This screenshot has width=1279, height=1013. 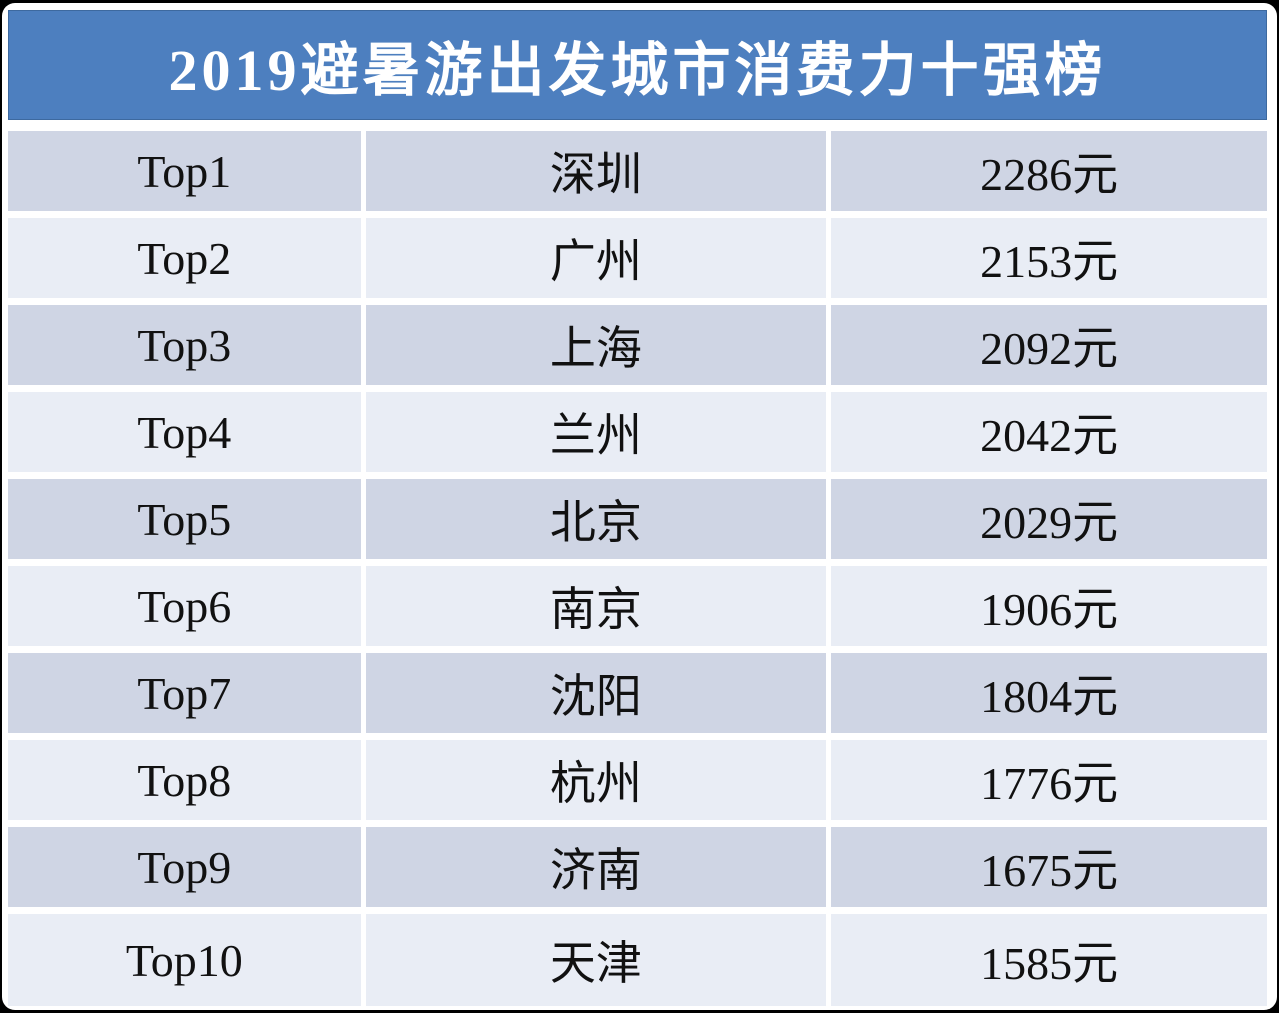 I want to click on rank-cell: Top8, so click(x=184, y=780).